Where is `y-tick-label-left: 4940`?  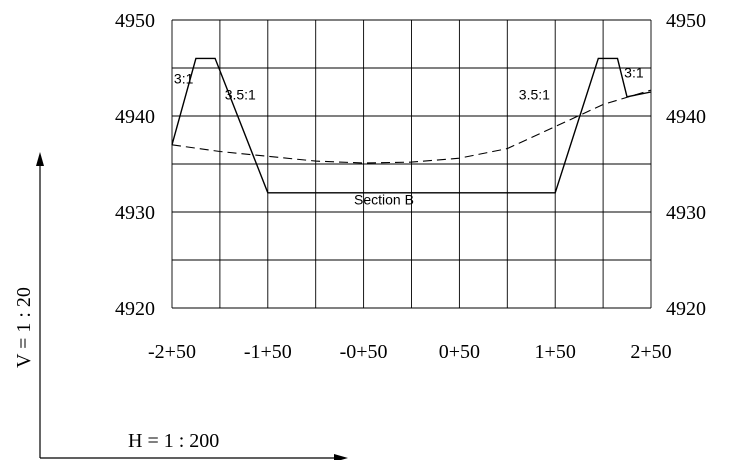 y-tick-label-left: 4940 is located at coordinates (135, 117).